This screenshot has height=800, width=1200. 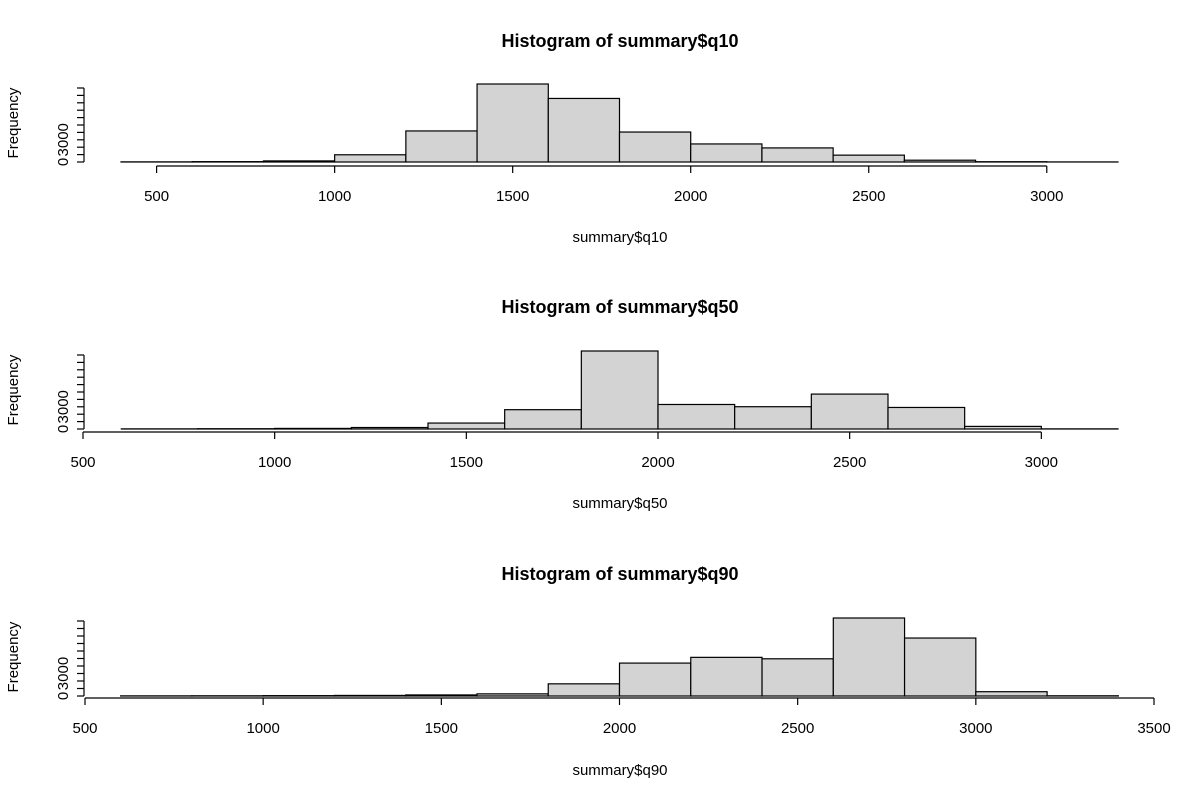 What do you see at coordinates (619, 770) in the screenshot?
I see `x-axis-label: summary$q90` at bounding box center [619, 770].